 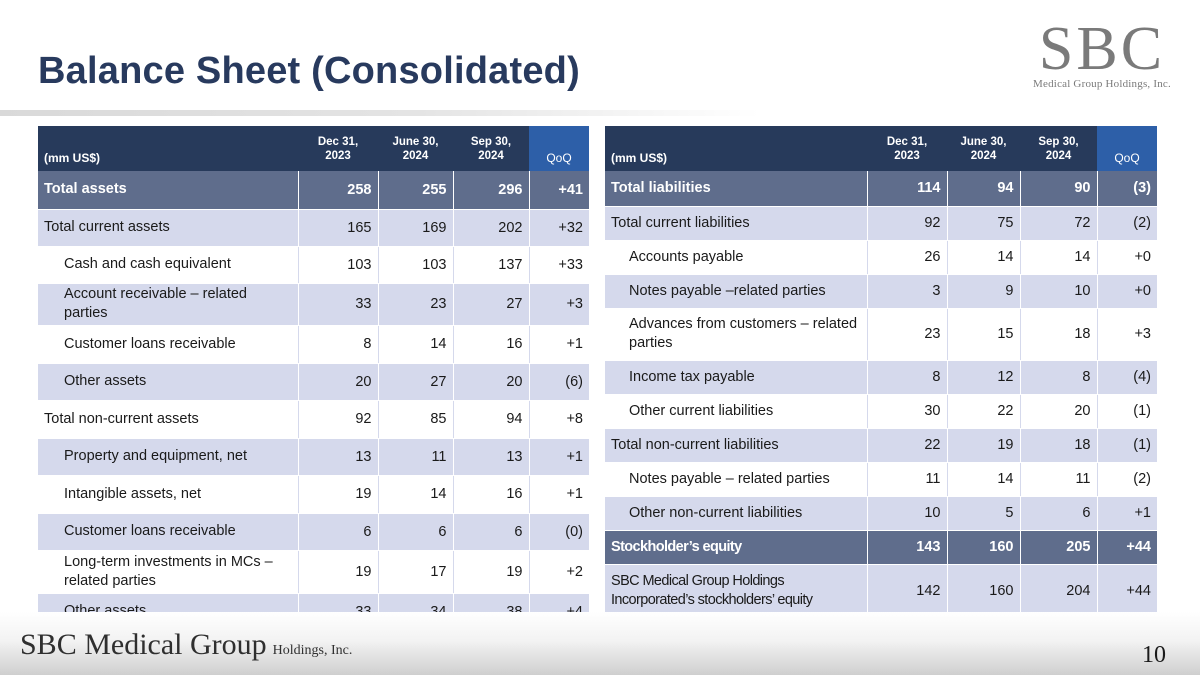 I want to click on cell-value: 19, so click(x=338, y=572).